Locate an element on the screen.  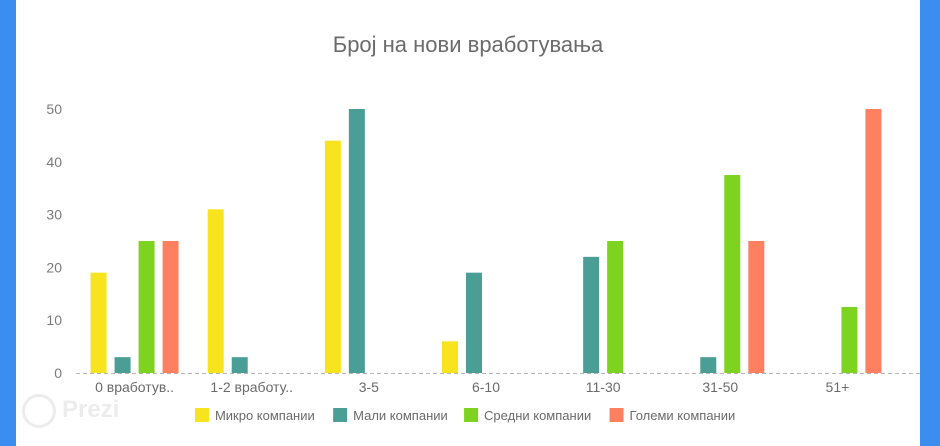
prezi-watermark: Prezi is located at coordinates (77, 411).